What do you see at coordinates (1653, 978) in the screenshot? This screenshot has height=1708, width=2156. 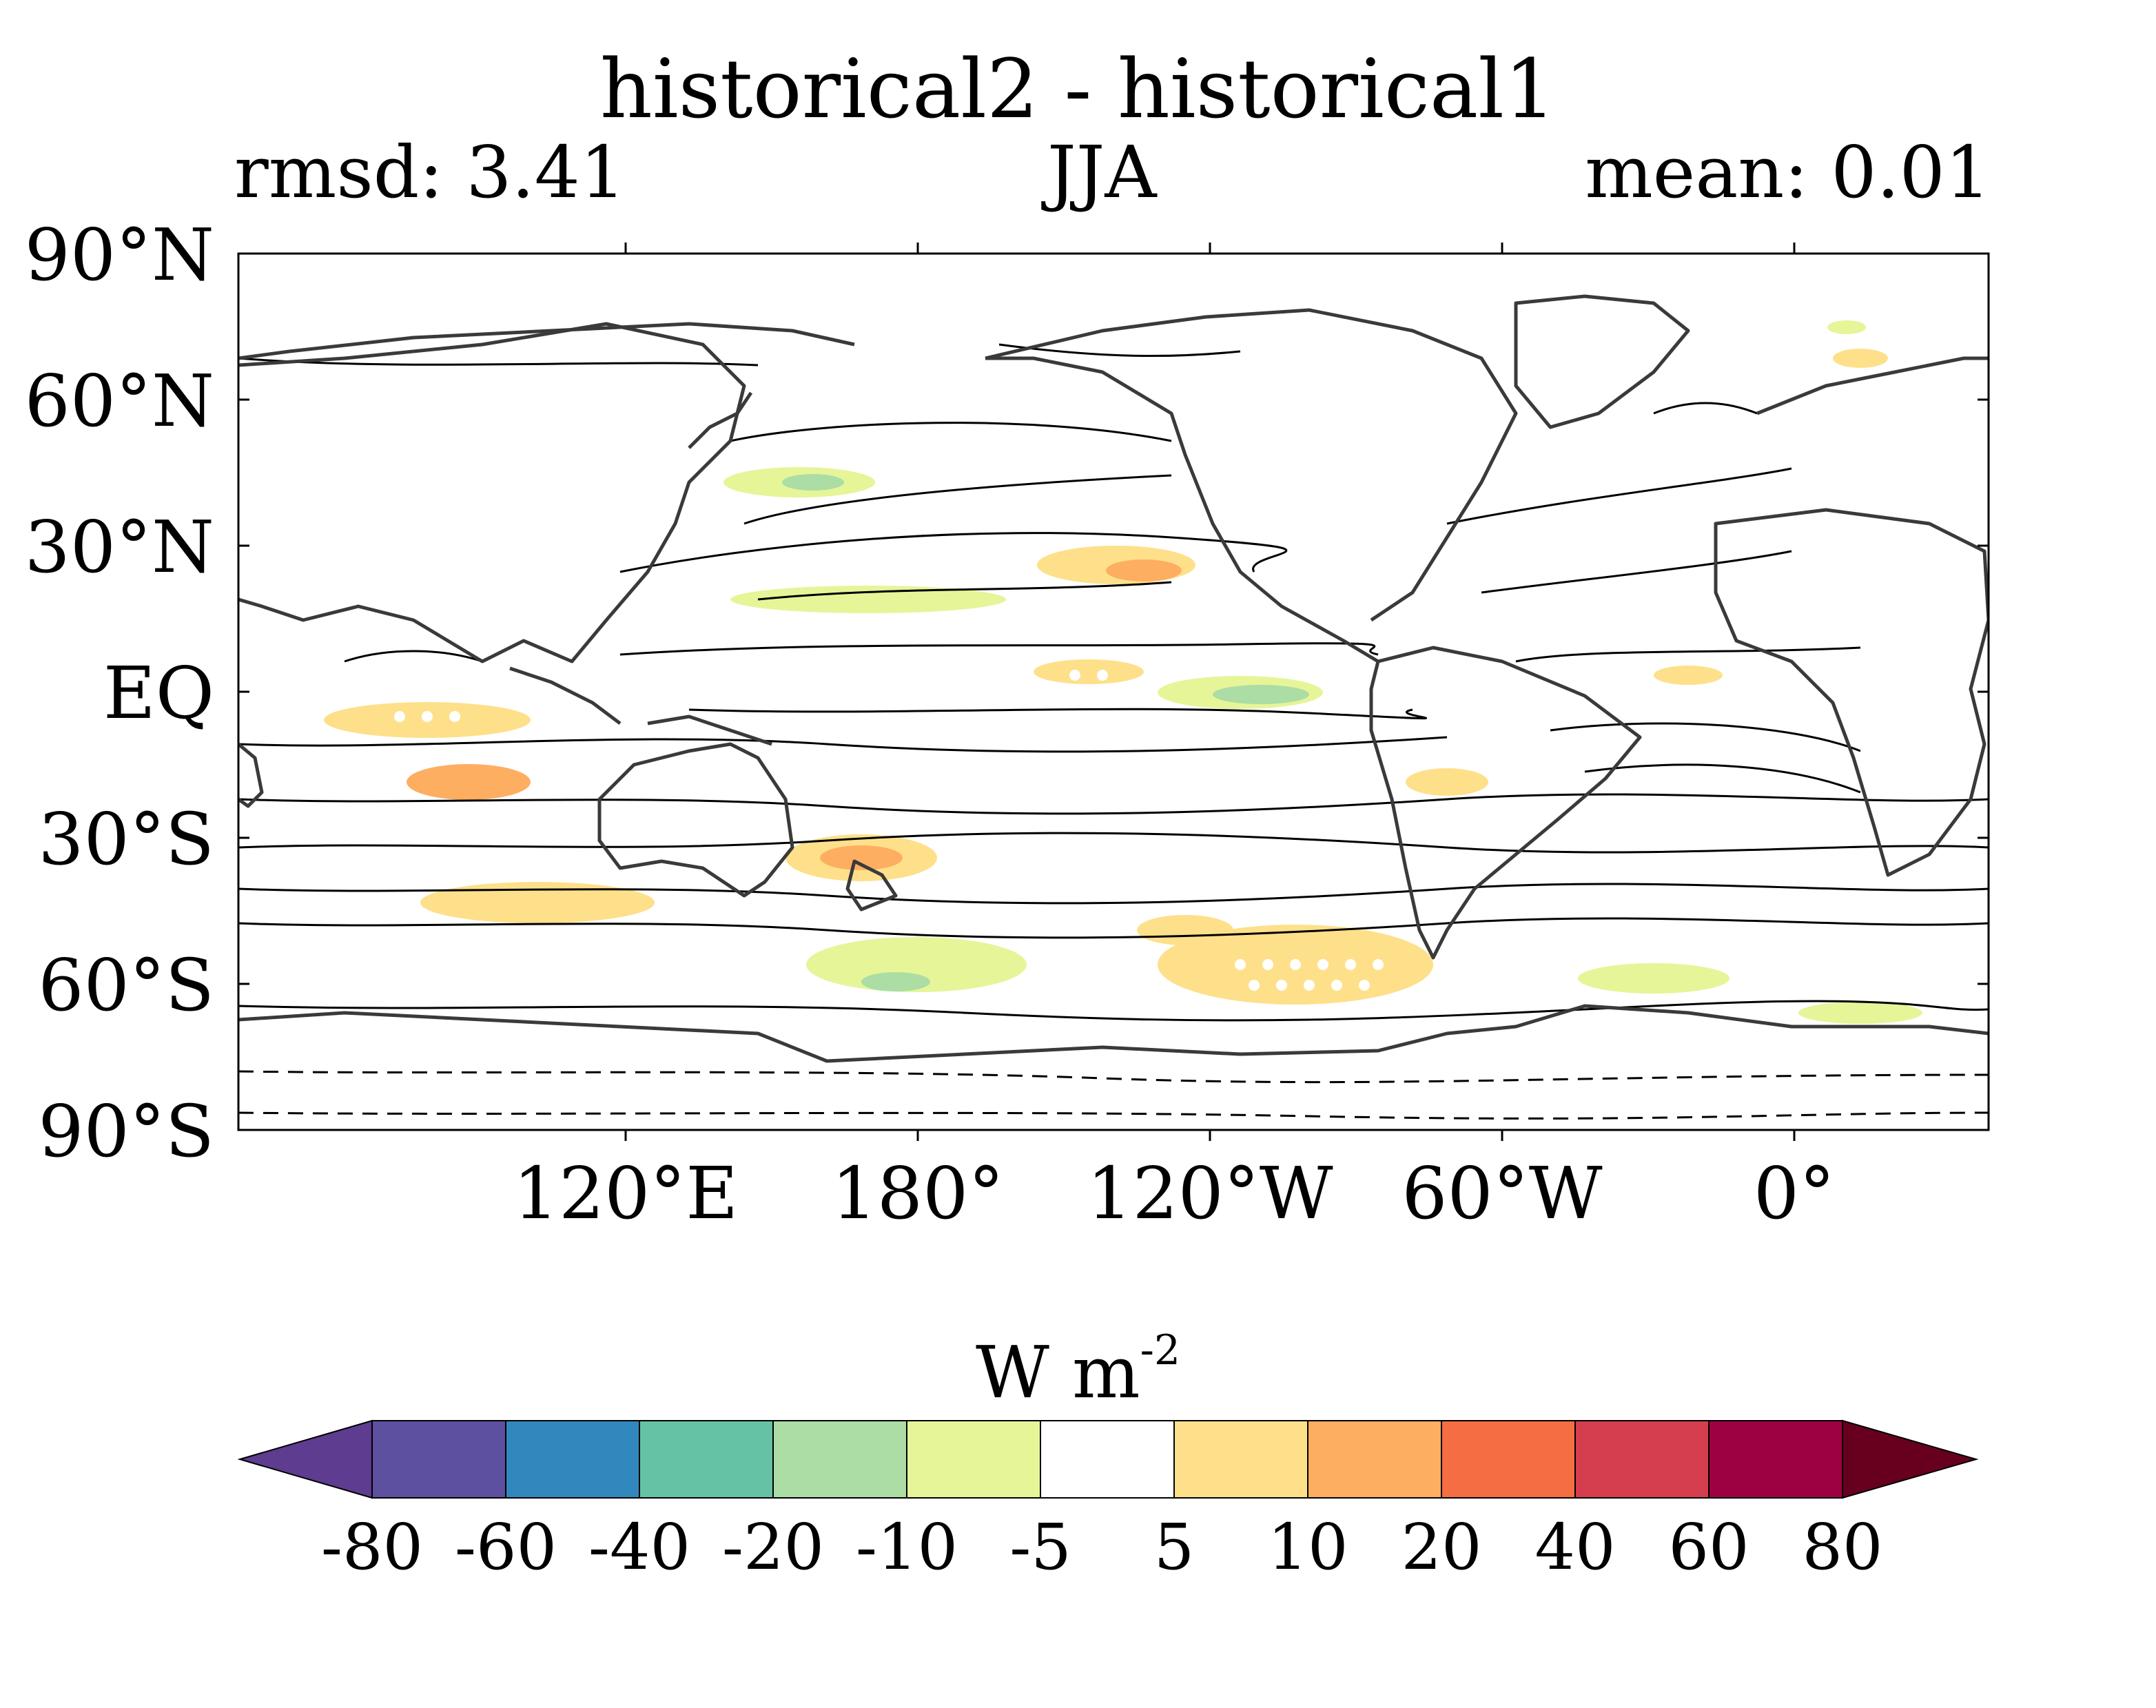 I see `patch-south-atlantic` at bounding box center [1653, 978].